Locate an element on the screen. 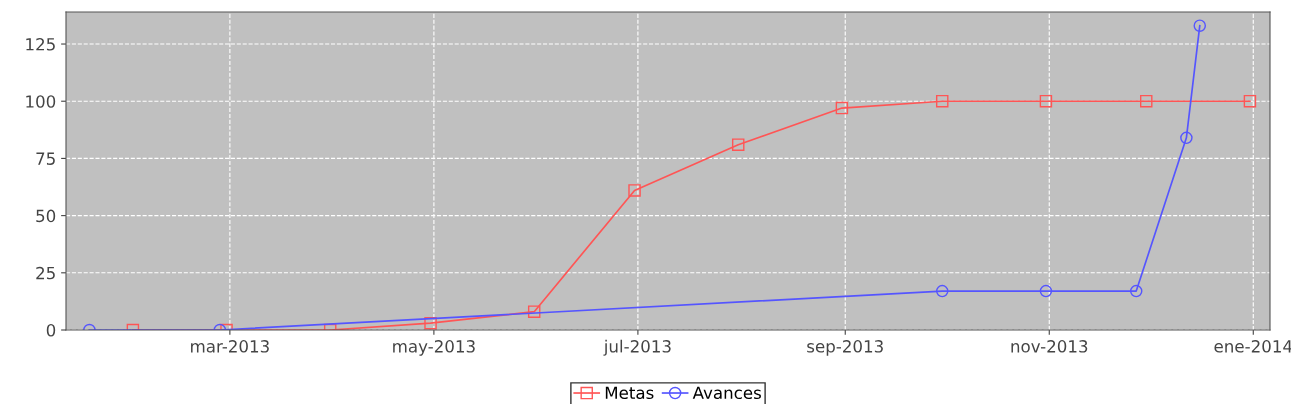 This screenshot has width=1291, height=404. y-tick-label: 0 is located at coordinates (51, 330).